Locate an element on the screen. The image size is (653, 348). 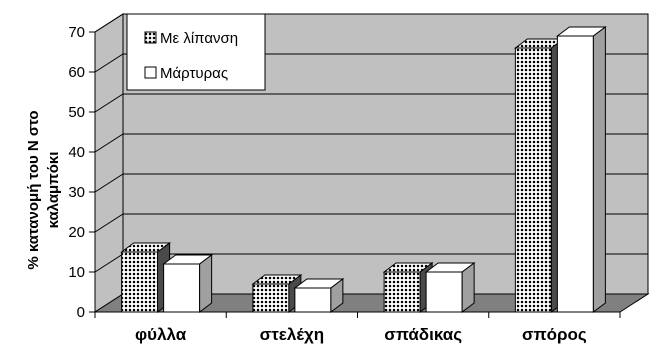
y-tick-label: 0 is located at coordinates (81, 312).